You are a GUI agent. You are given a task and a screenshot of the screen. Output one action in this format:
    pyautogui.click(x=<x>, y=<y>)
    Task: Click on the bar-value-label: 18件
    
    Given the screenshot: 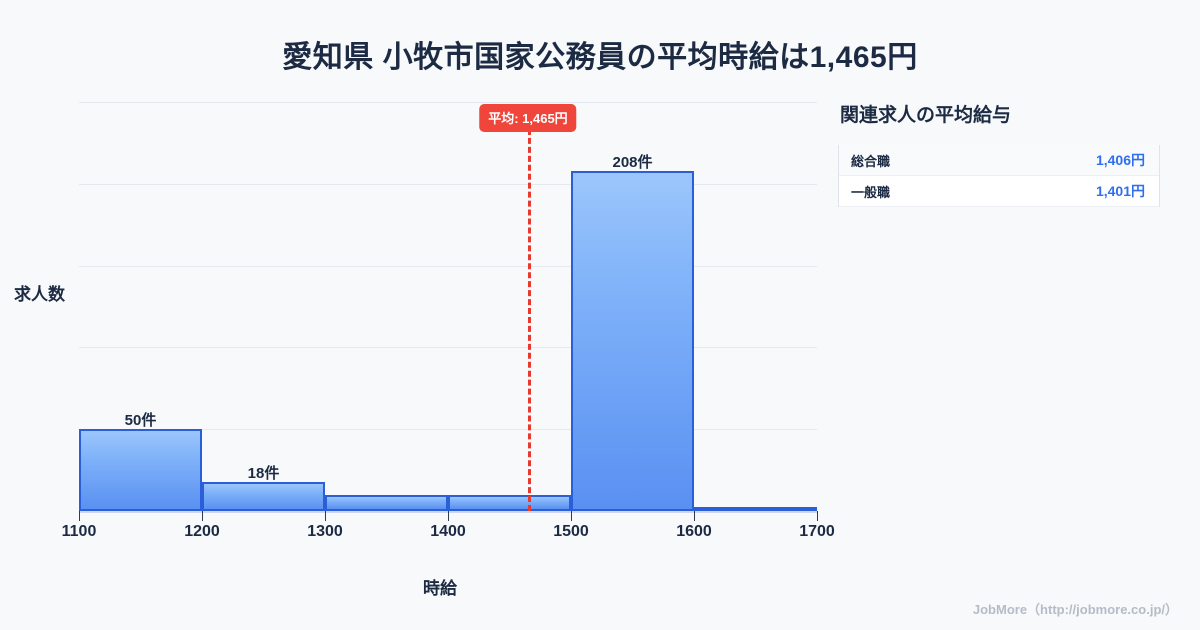 What is the action you would take?
    pyautogui.click(x=263, y=473)
    